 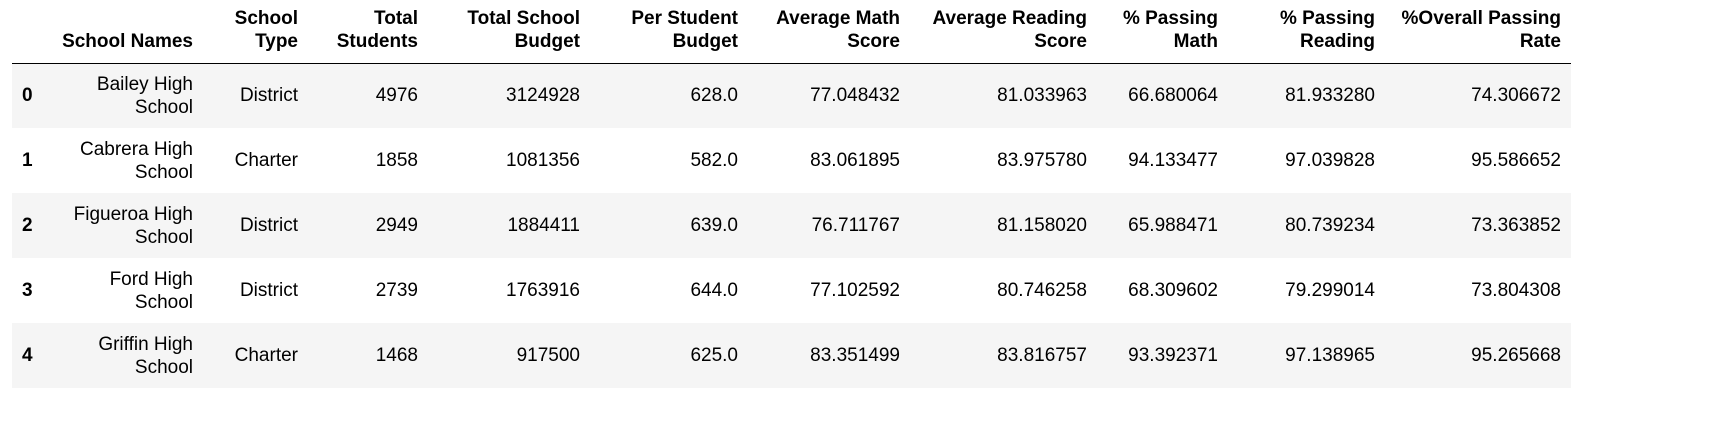 What do you see at coordinates (27, 96) in the screenshot?
I see `row-index: 0` at bounding box center [27, 96].